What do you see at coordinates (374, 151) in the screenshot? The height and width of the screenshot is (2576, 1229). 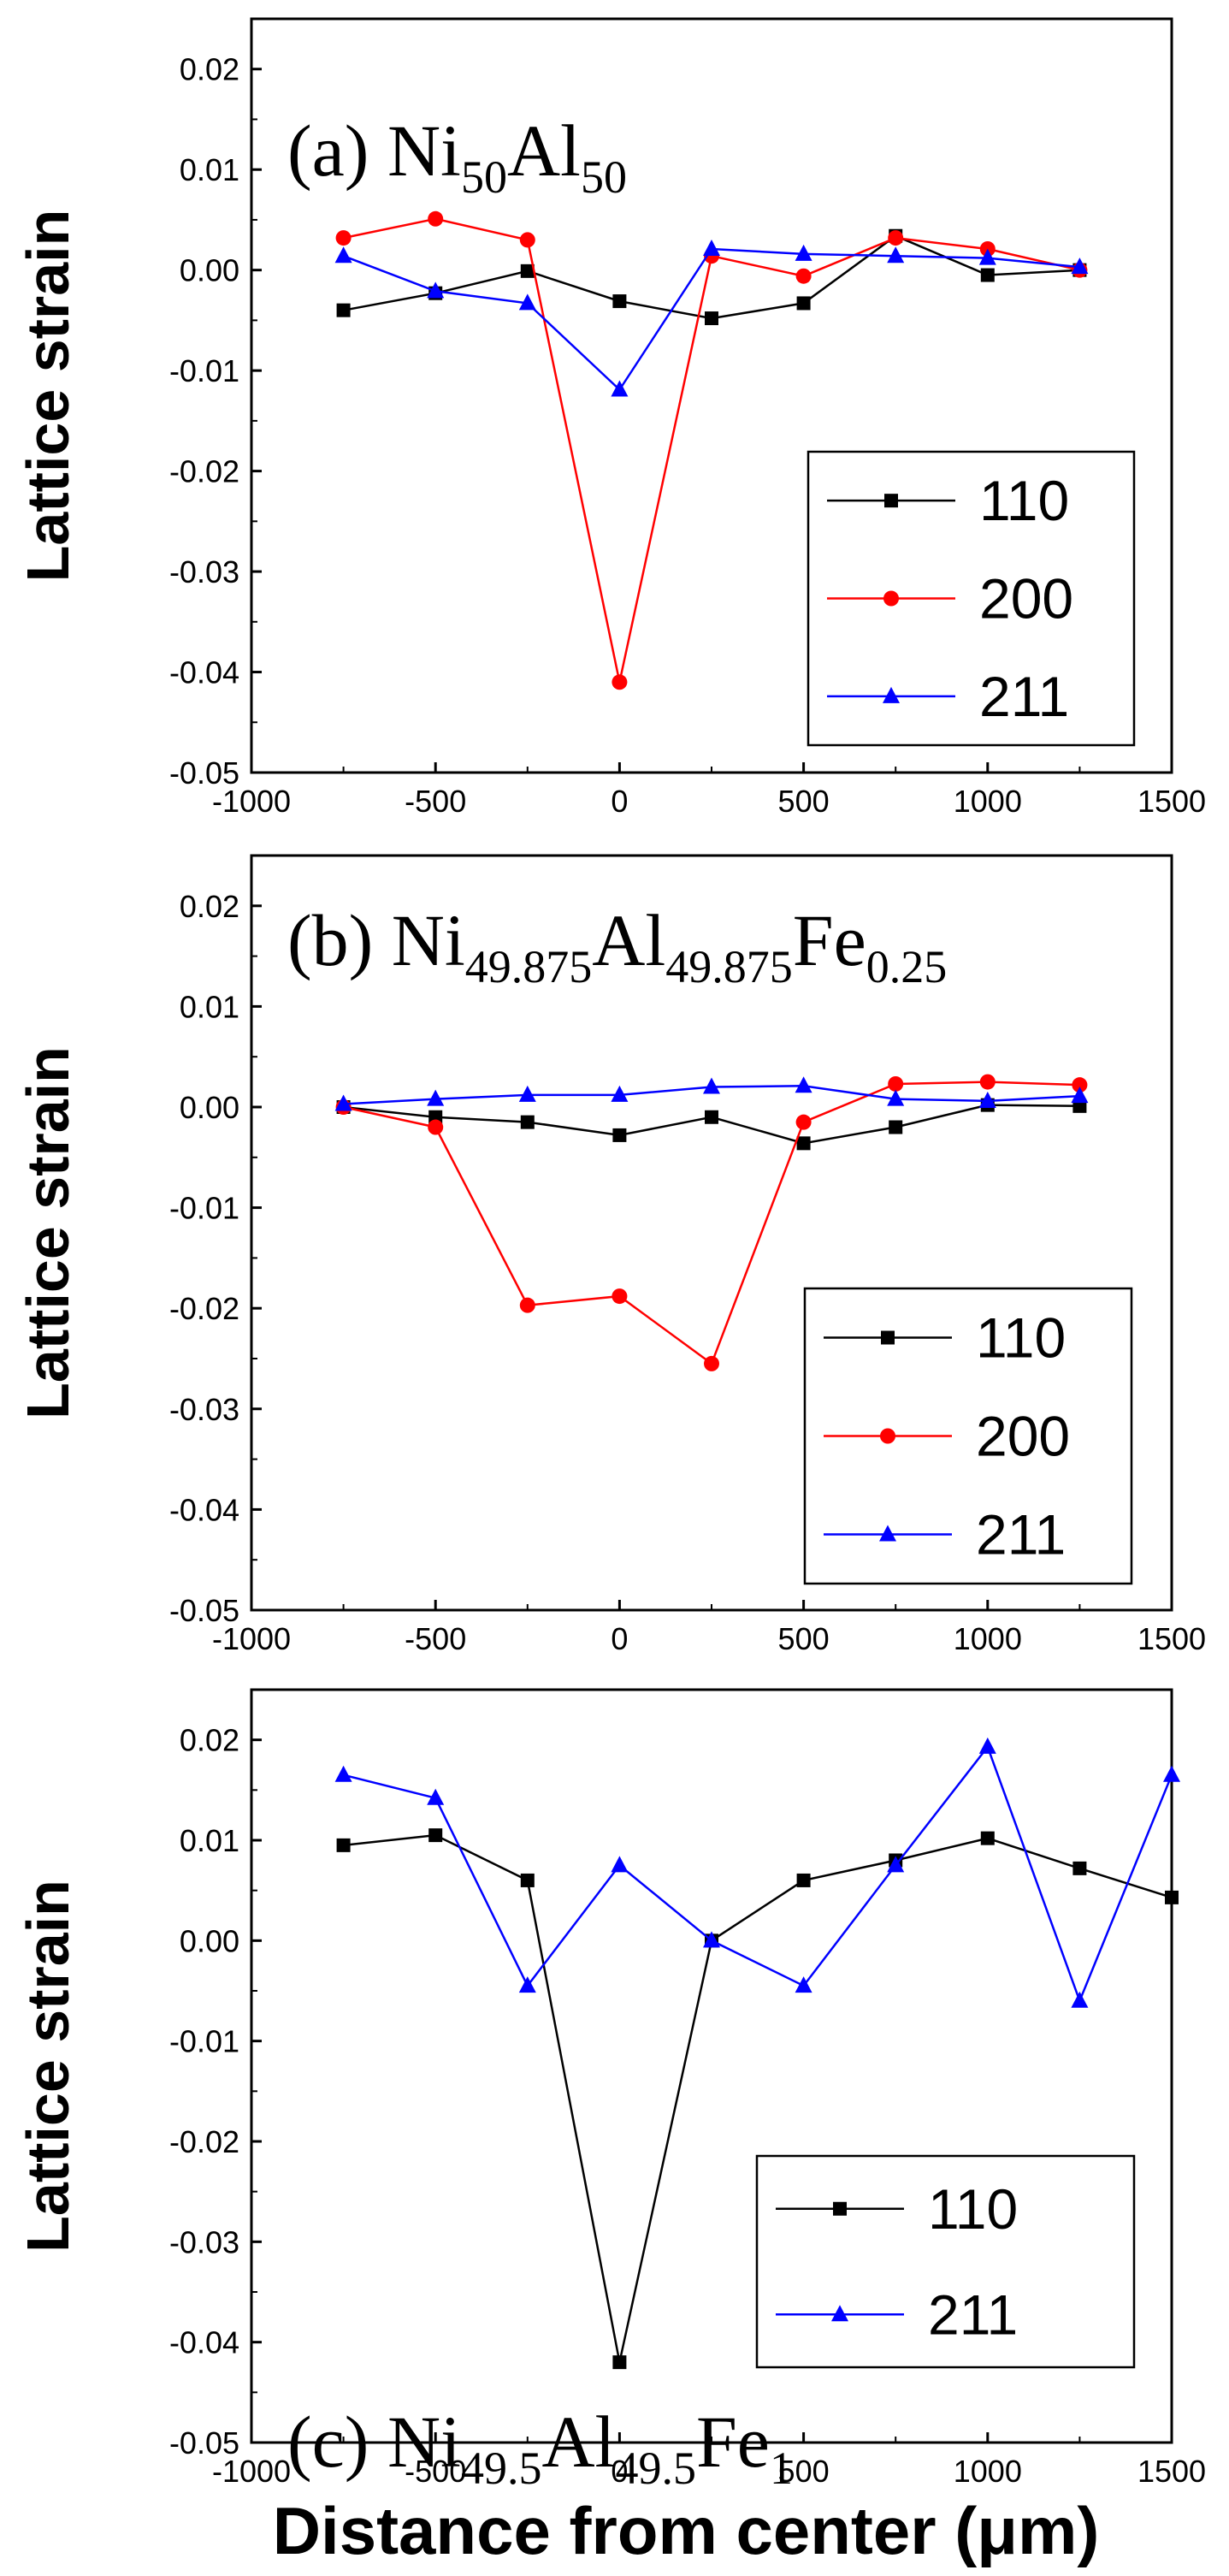 I see `panel-label-text: (a) Ni` at bounding box center [374, 151].